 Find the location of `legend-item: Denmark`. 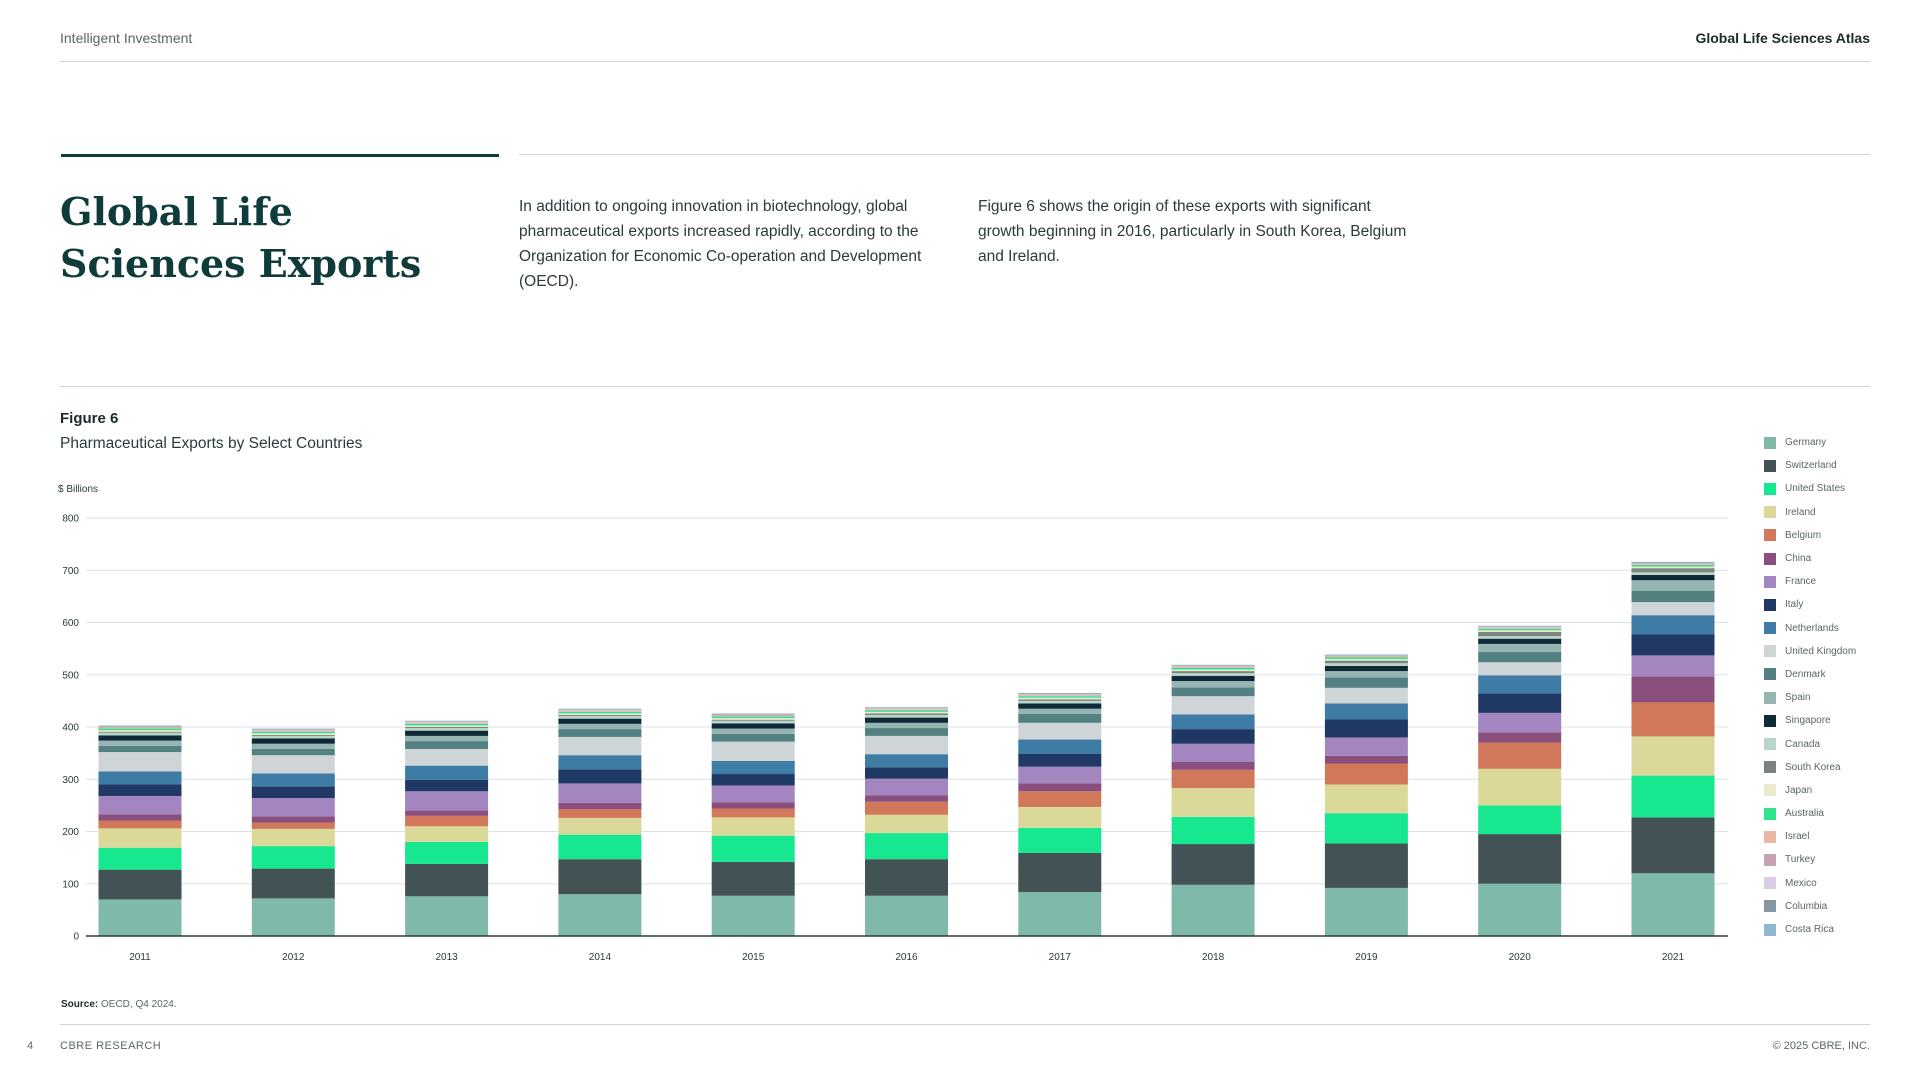

legend-item: Denmark is located at coordinates (1810, 674).